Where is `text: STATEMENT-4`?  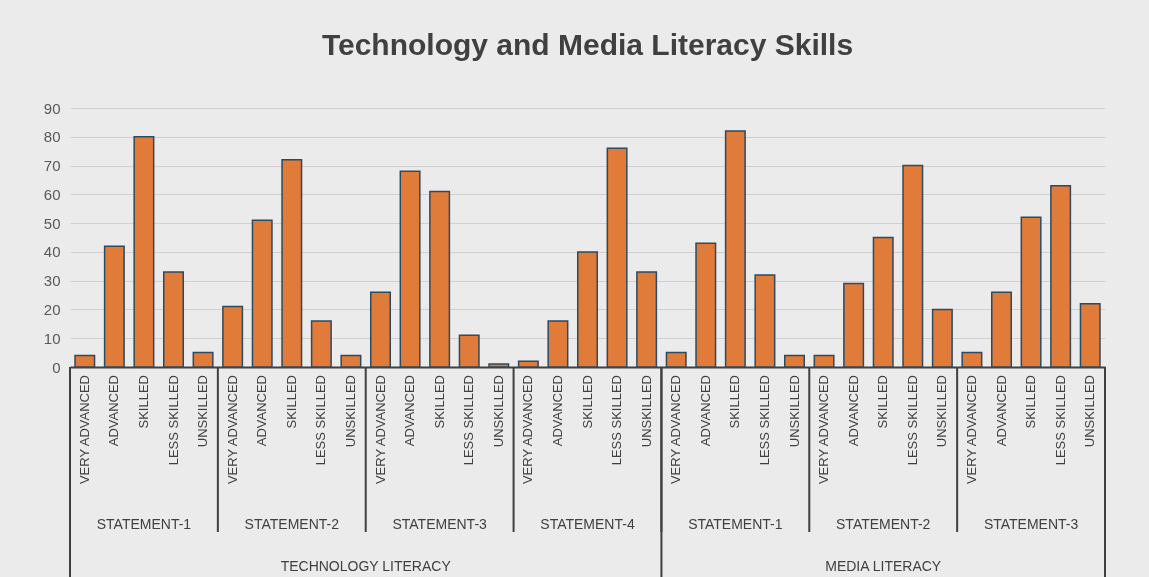 text: STATEMENT-4 is located at coordinates (587, 524).